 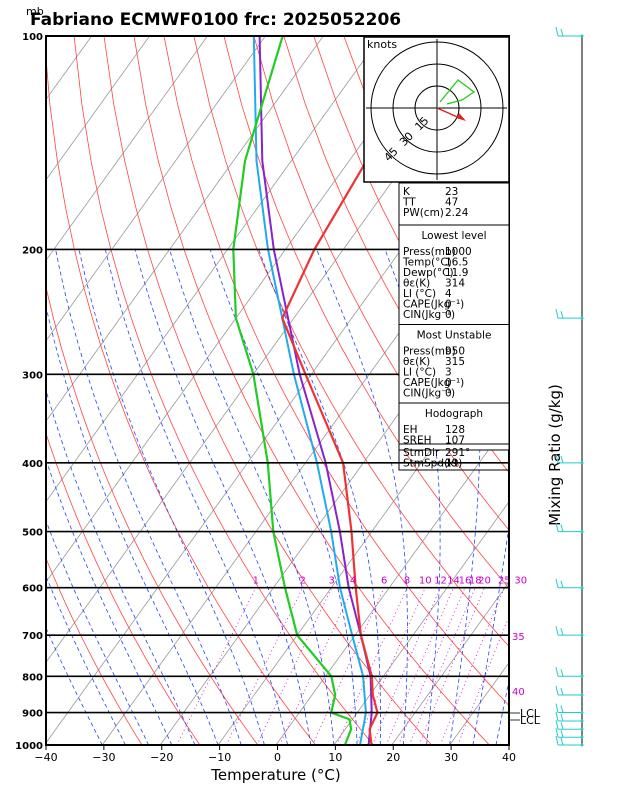 I want to click on mixing-ratio-label: 4, so click(x=353, y=581).